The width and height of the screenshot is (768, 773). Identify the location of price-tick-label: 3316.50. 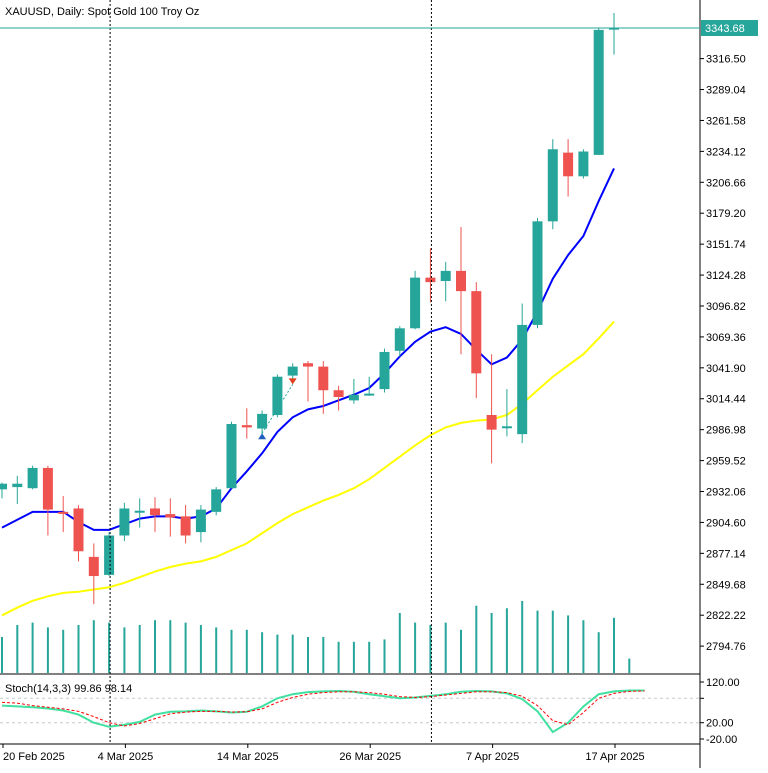
(726, 60).